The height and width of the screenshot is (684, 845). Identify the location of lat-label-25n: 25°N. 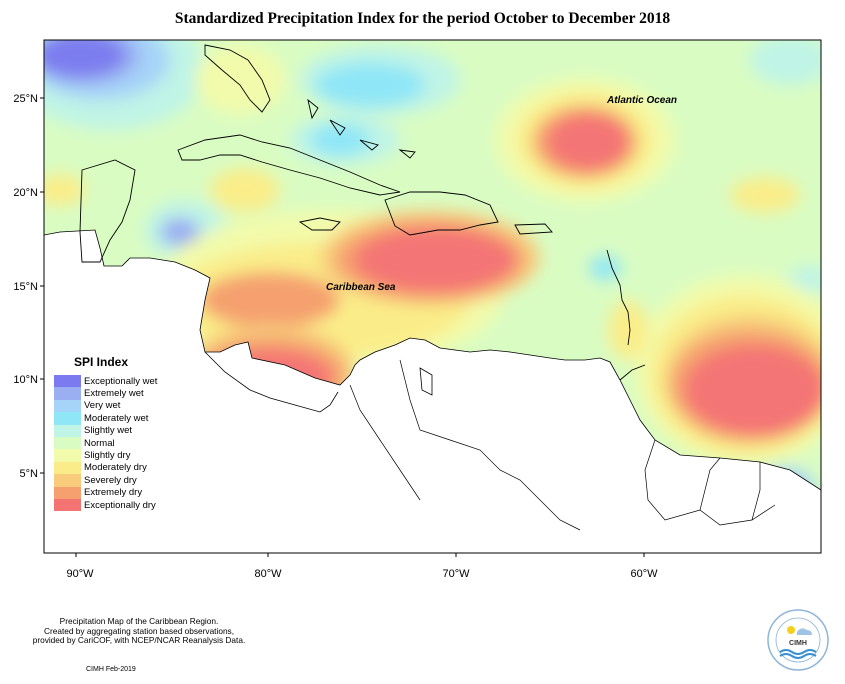
(25, 99).